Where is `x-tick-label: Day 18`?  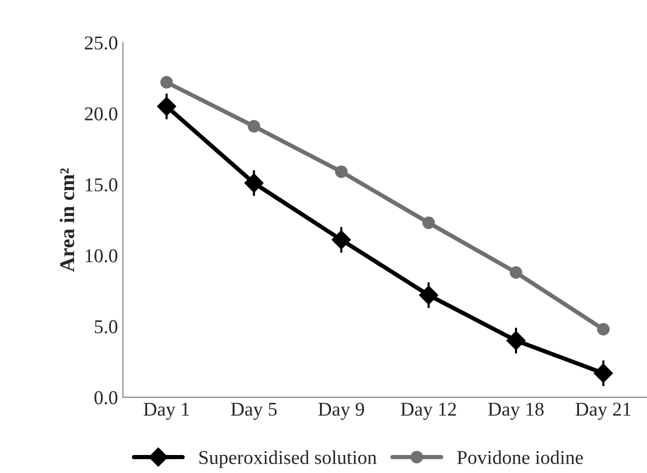 x-tick-label: Day 18 is located at coordinates (516, 411).